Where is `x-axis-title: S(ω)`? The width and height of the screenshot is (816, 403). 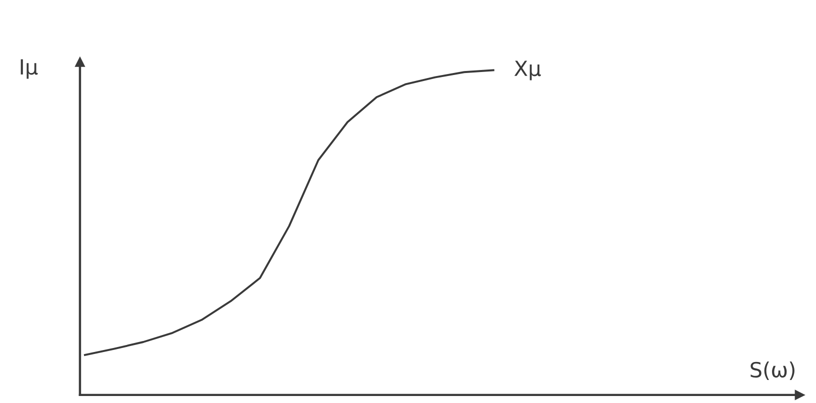 x-axis-title: S(ω) is located at coordinates (772, 370).